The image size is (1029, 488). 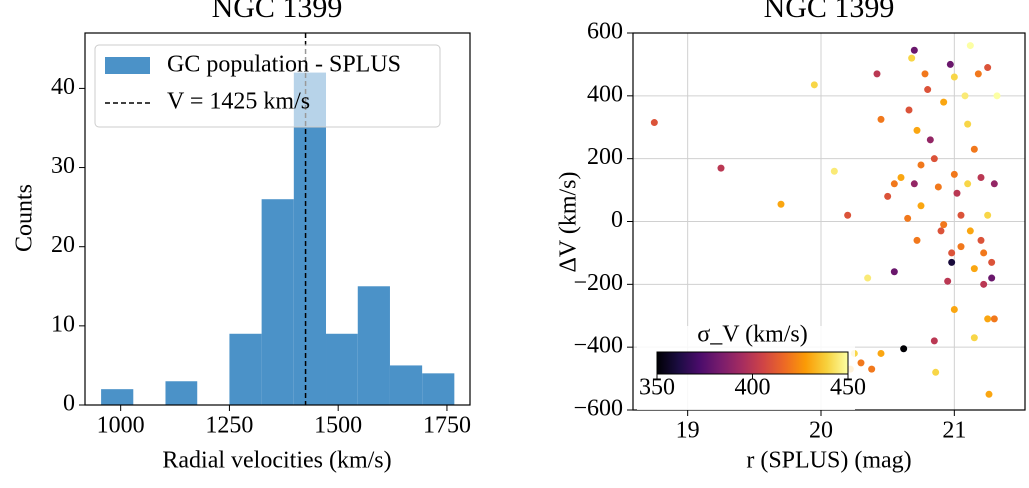 What do you see at coordinates (63, 324) in the screenshot?
I see `y-tick-label: 10` at bounding box center [63, 324].